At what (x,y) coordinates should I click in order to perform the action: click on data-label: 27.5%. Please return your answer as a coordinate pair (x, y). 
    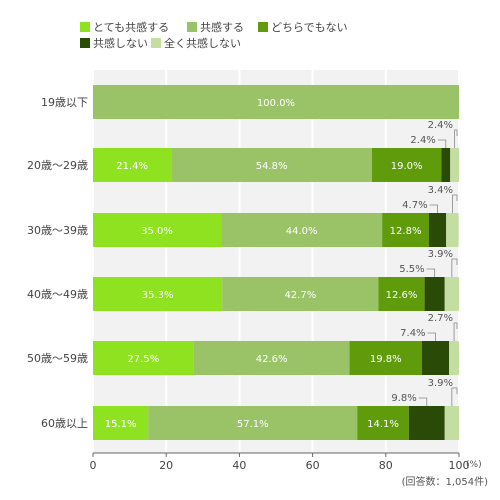
    Looking at the image, I should click on (143, 359).